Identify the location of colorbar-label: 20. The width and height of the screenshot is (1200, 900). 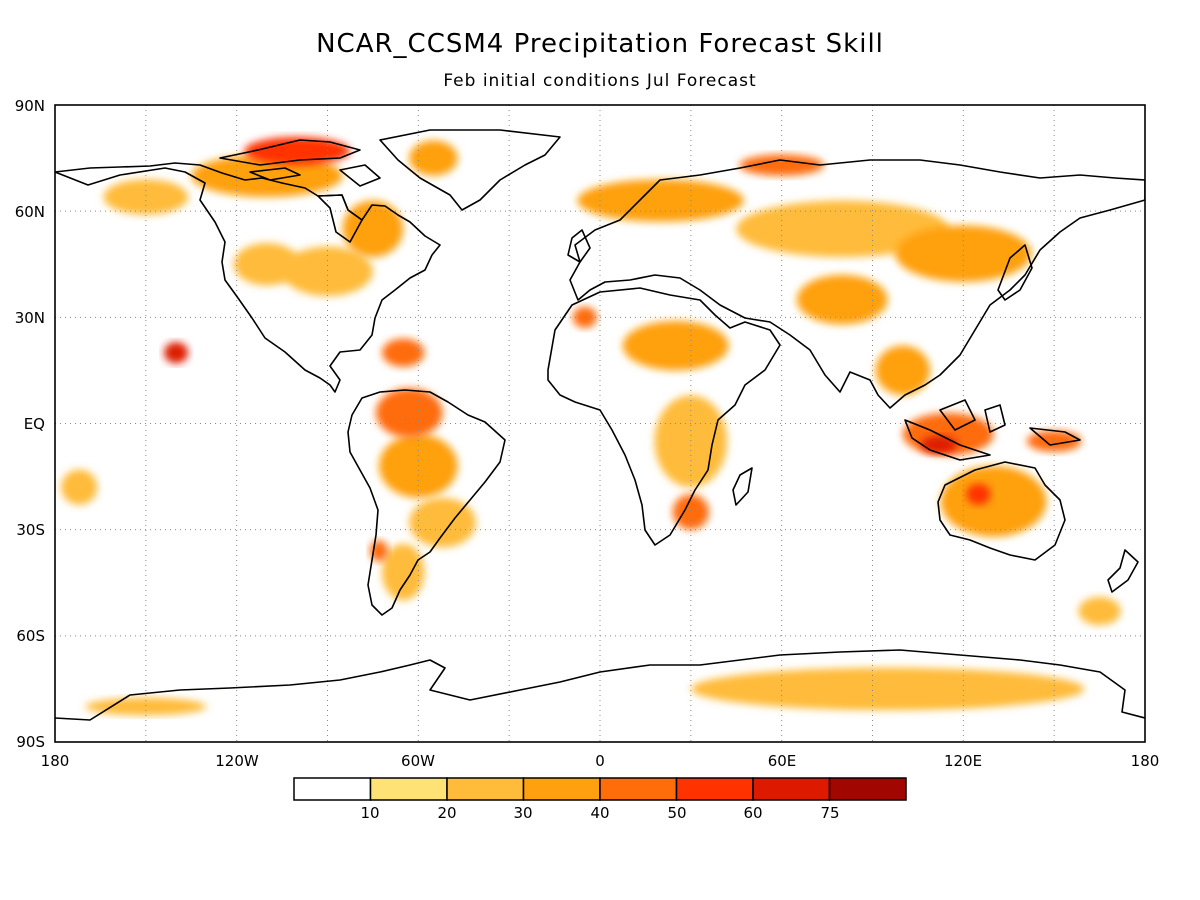
(446, 813).